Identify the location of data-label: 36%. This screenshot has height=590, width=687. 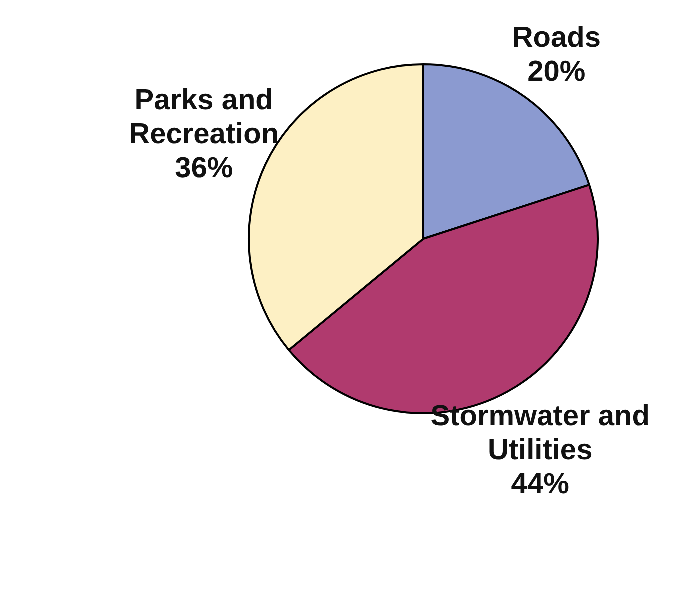
(204, 168).